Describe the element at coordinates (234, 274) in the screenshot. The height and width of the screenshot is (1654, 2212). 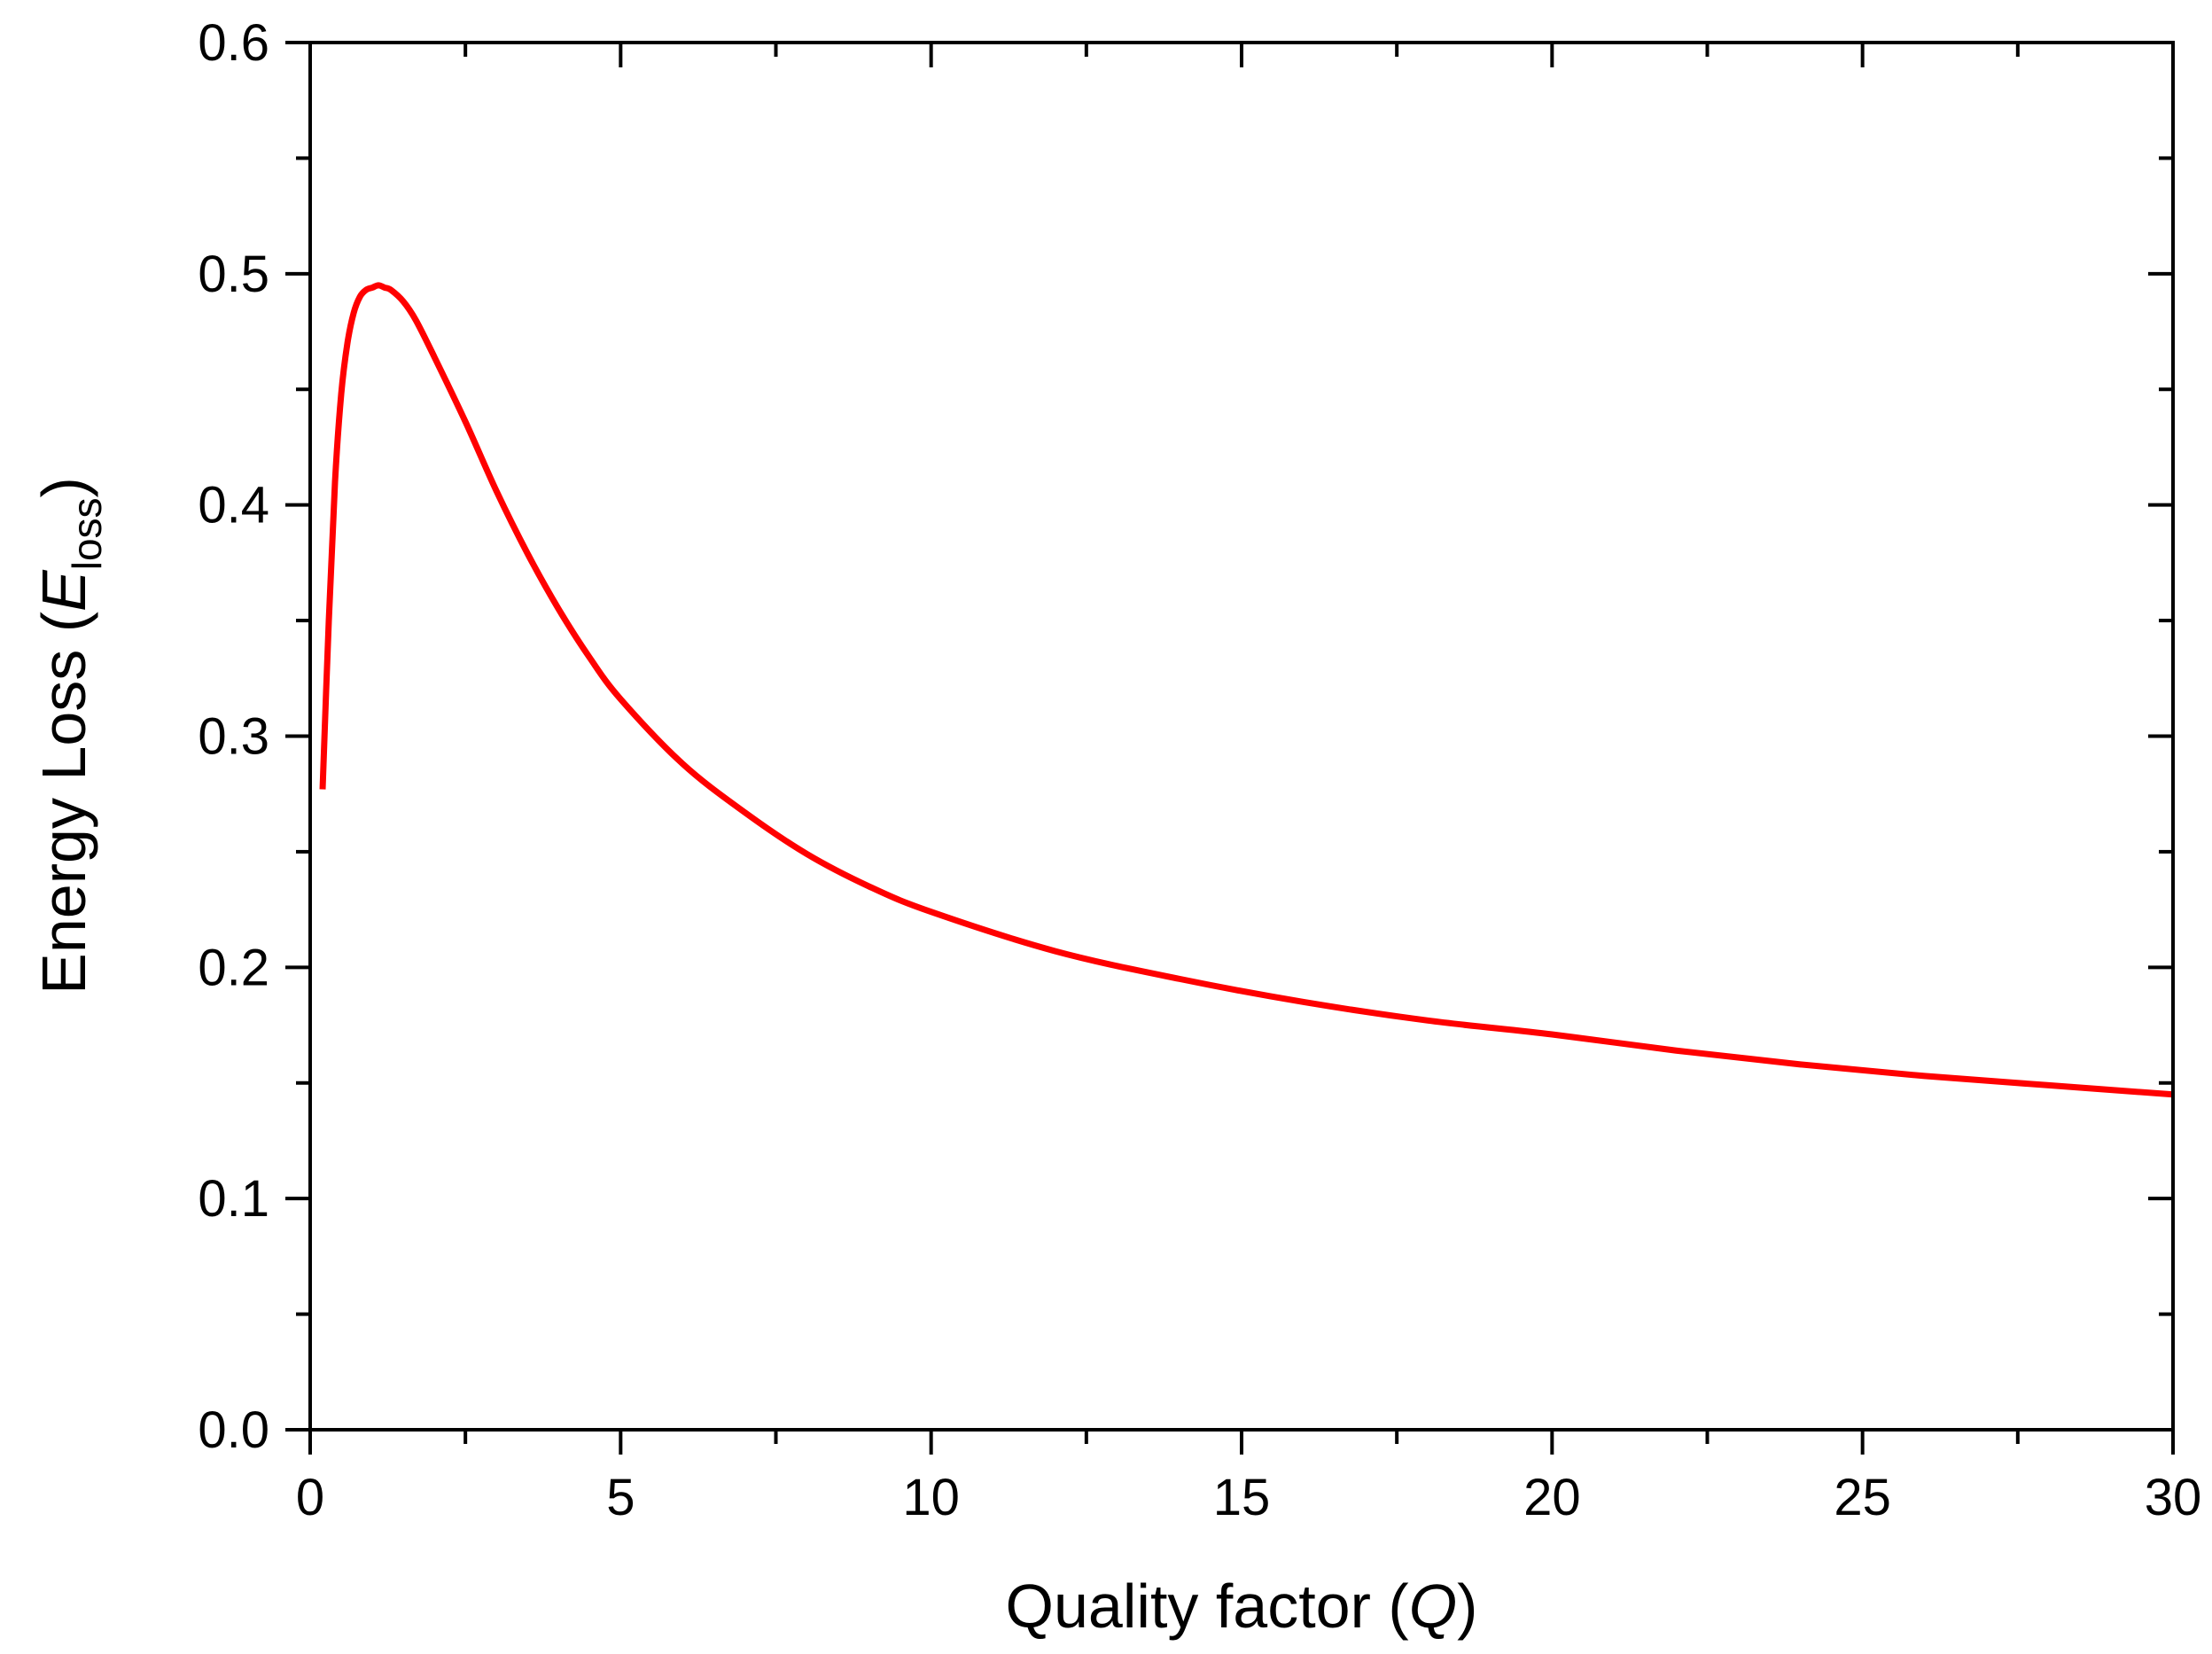
I see `y-tick-label: 0.5` at that location.